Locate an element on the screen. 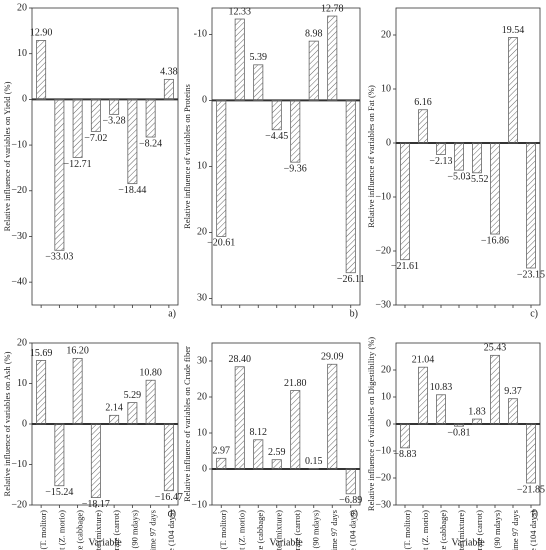 The height and width of the screenshot is (550, 546). value-label: 2.14 is located at coordinates (114, 408).